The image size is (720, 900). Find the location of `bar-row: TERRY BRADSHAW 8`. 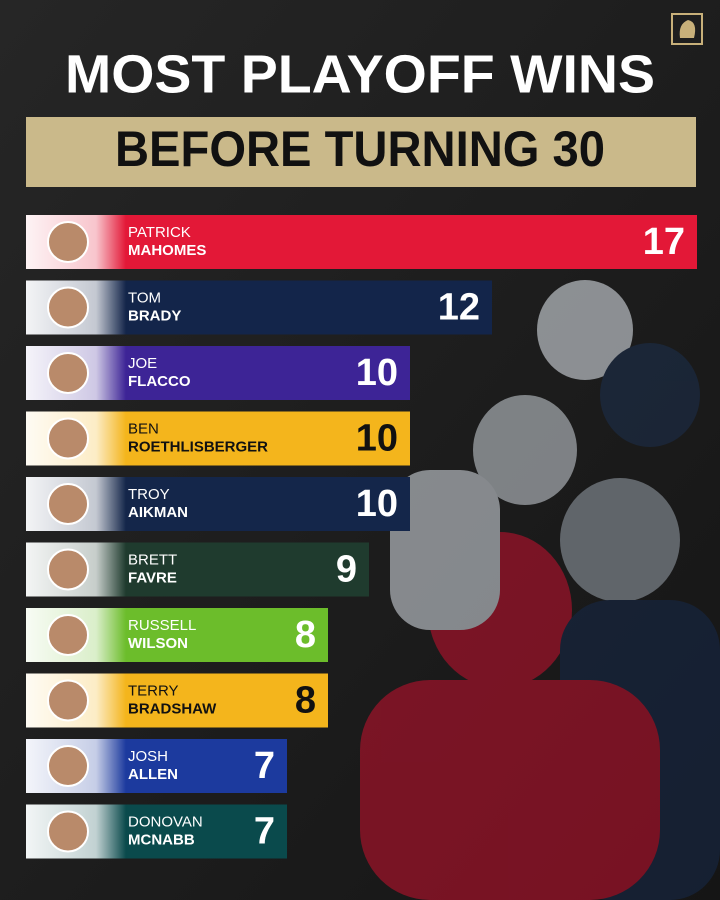

bar-row: TERRY BRADSHAW 8 is located at coordinates (177, 700).